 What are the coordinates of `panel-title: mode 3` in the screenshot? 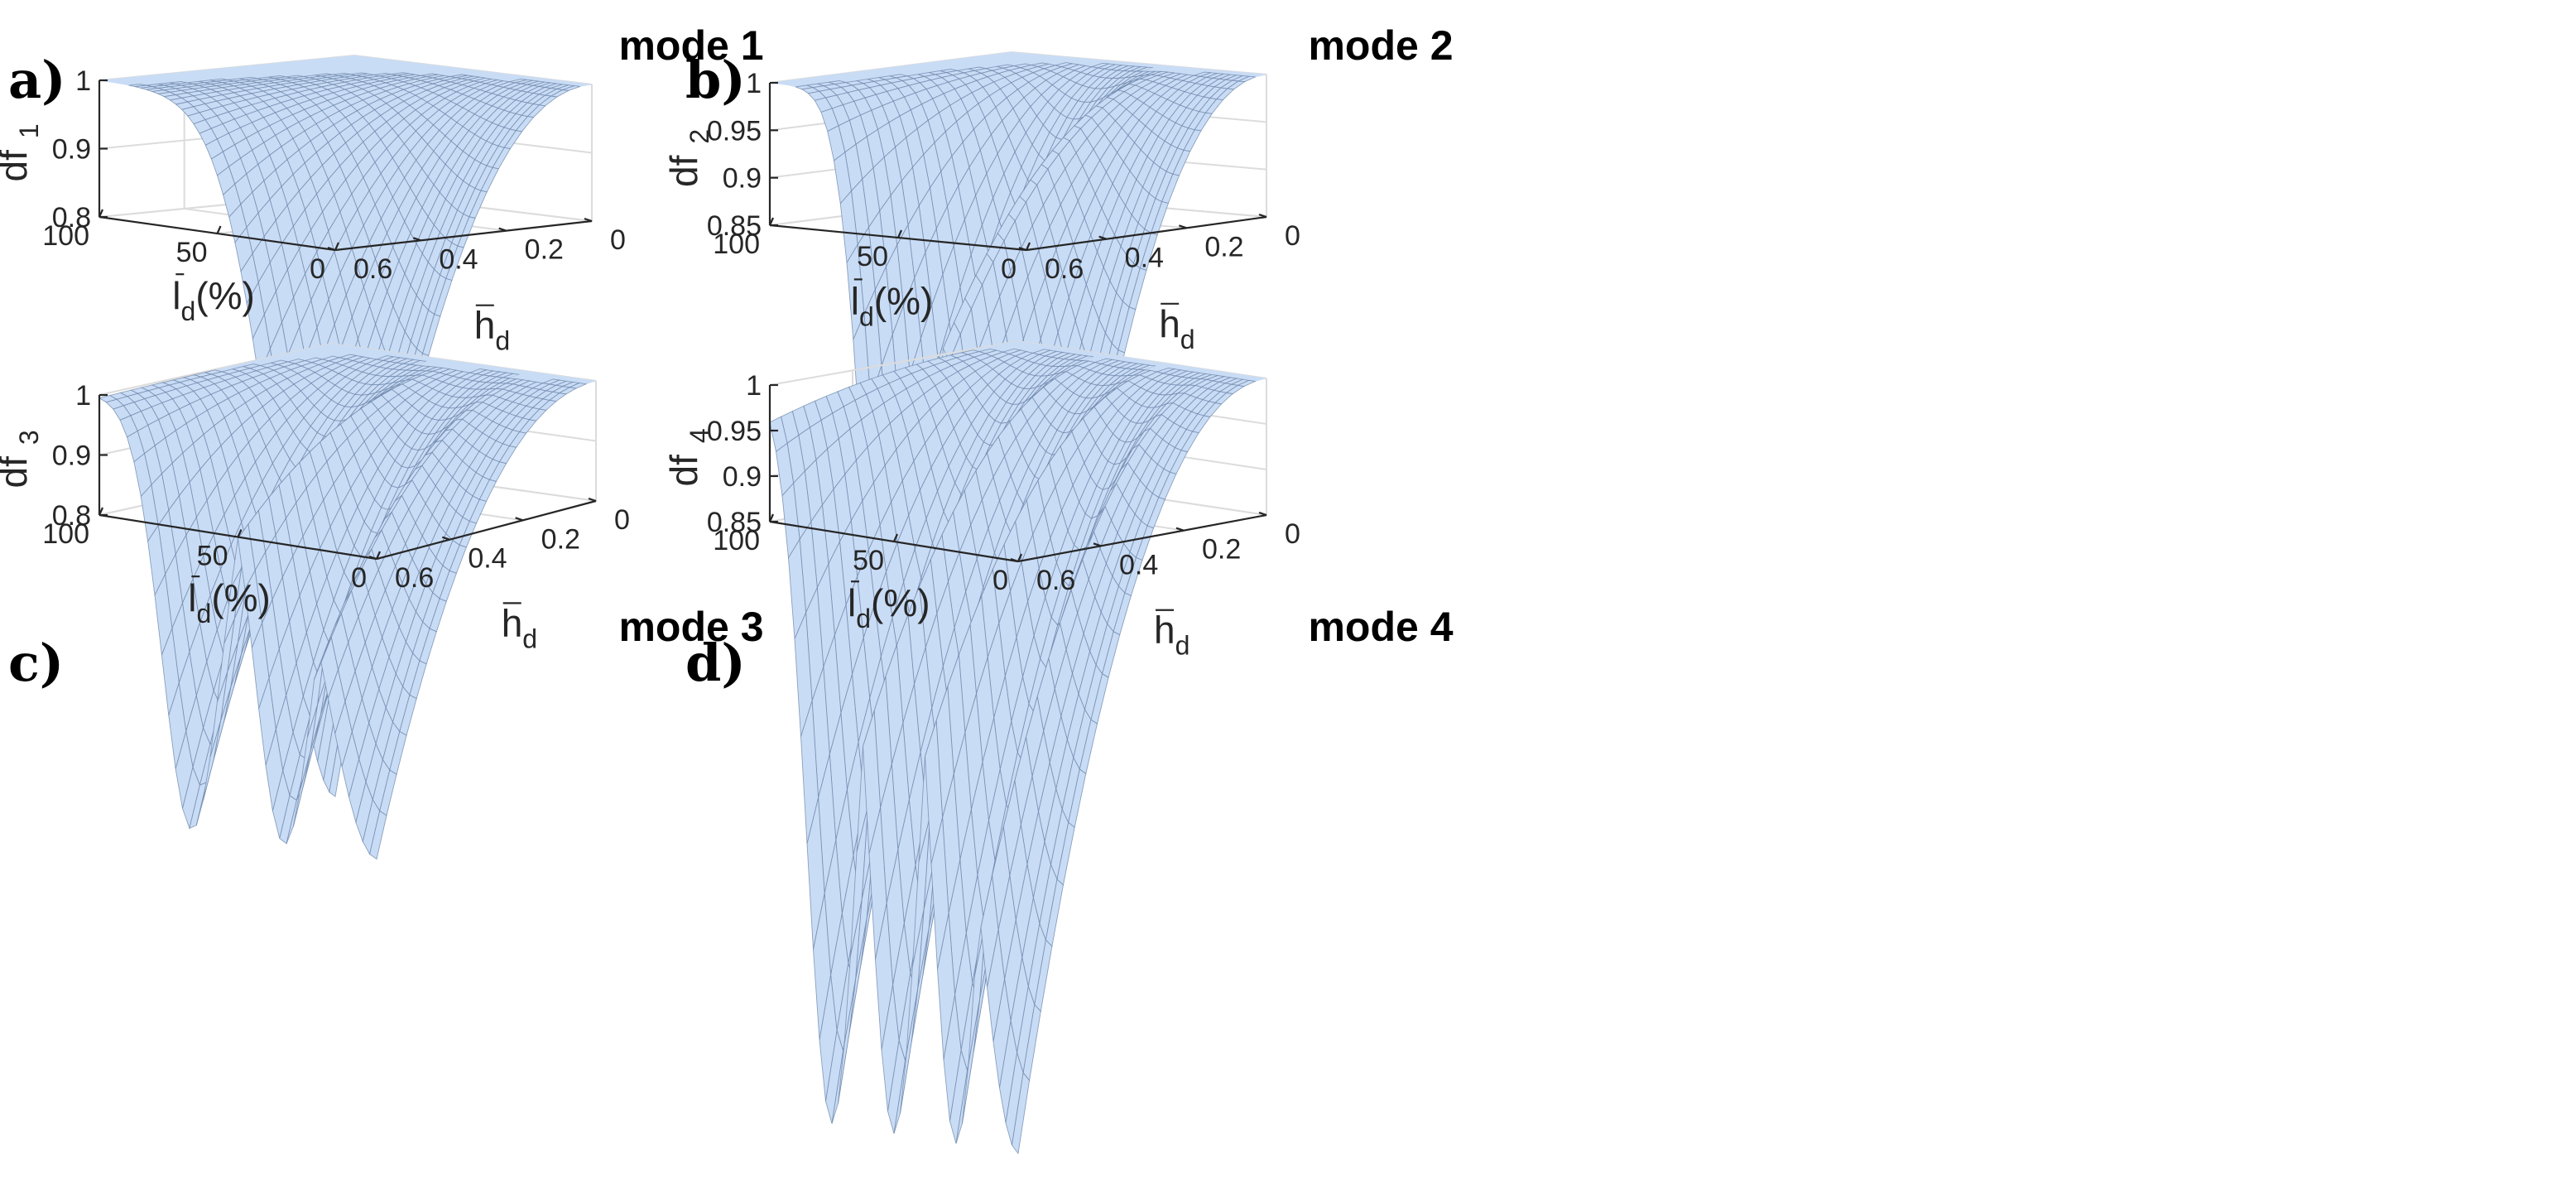 It's located at (690, 627).